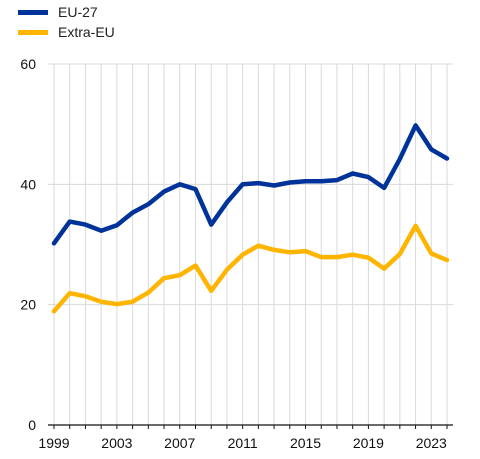  I want to click on legend: EU-27 Extra-EU, so click(66, 22).